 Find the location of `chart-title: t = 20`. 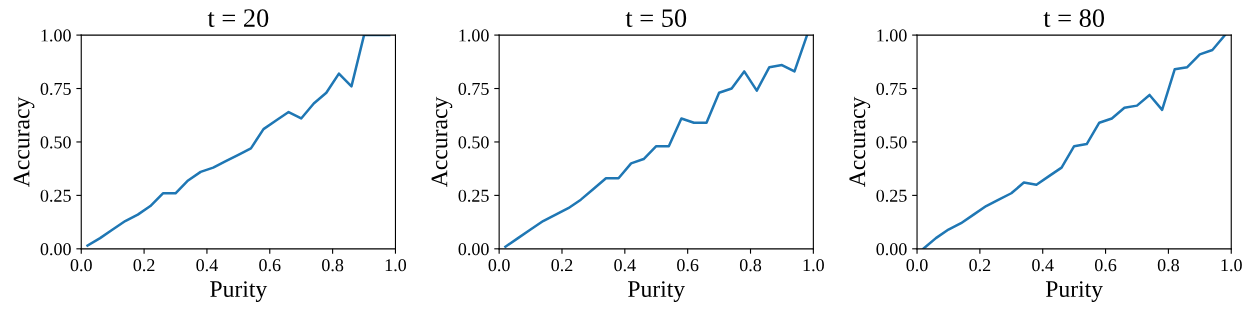

chart-title: t = 20 is located at coordinates (238, 18).